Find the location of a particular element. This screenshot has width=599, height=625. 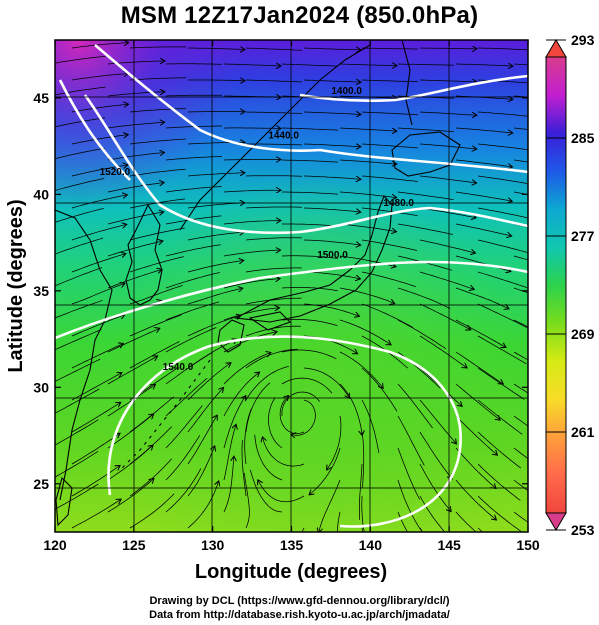

contour-label: 1500.0 is located at coordinates (332, 255).